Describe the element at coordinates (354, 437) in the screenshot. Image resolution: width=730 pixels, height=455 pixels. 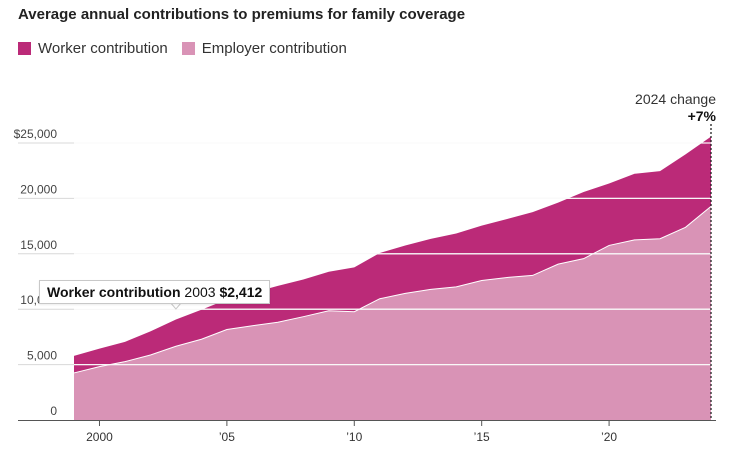
I see `x-tick-label: ’10` at that location.